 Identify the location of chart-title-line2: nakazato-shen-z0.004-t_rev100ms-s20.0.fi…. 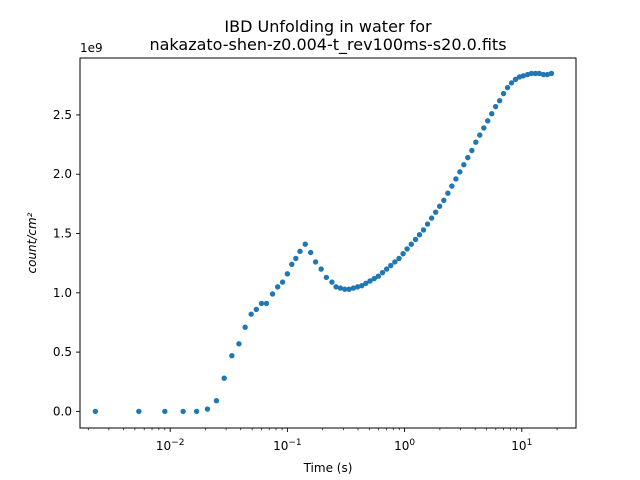
(327, 45).